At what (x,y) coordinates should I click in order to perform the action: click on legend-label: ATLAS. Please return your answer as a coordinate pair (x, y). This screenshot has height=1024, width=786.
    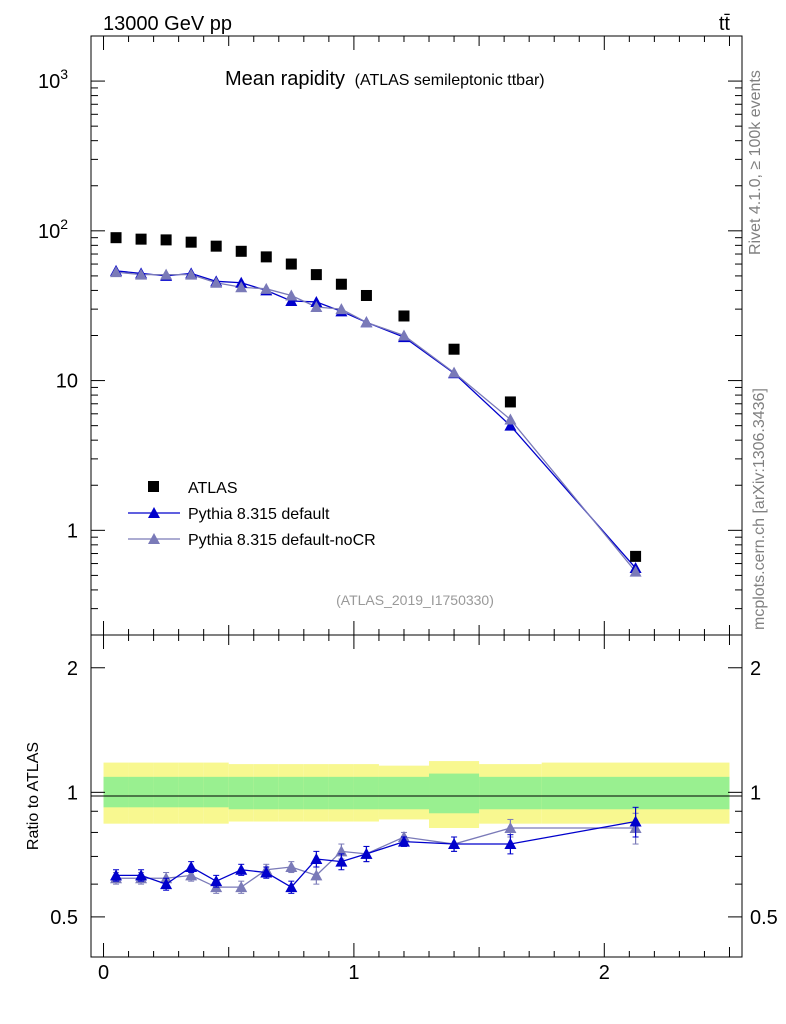
    Looking at the image, I should click on (213, 488).